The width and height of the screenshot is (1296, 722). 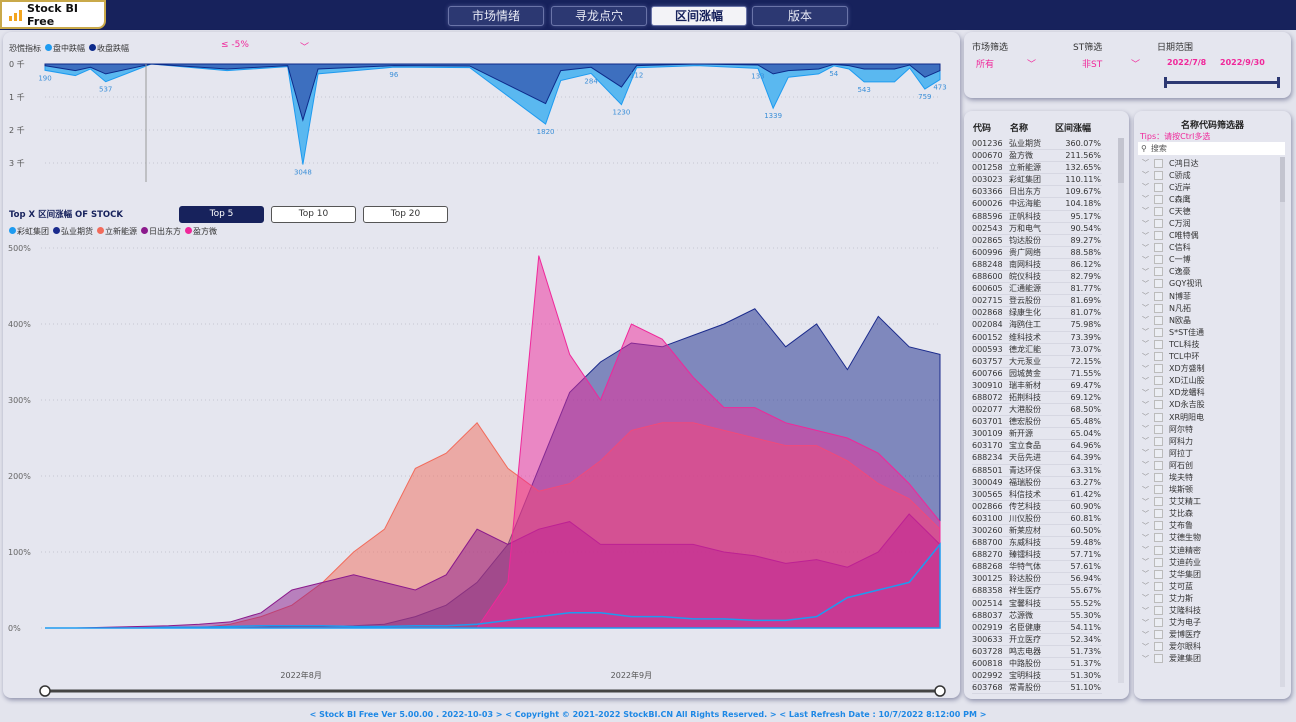 What do you see at coordinates (1173, 574) in the screenshot?
I see `list-item: ﹀ 艾华集团` at bounding box center [1173, 574].